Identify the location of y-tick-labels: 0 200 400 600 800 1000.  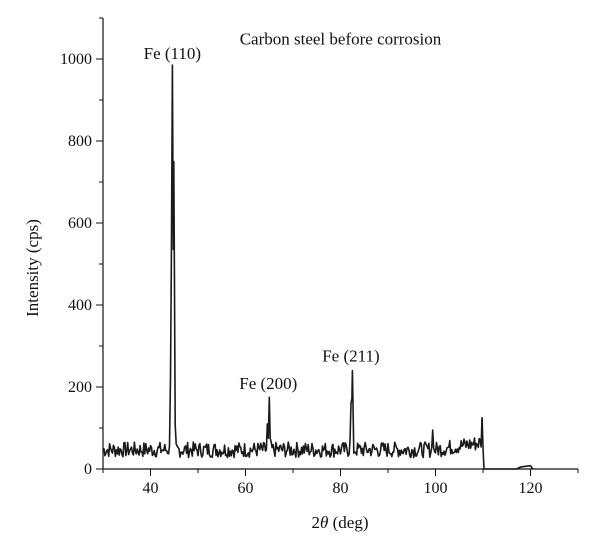
(76, 264).